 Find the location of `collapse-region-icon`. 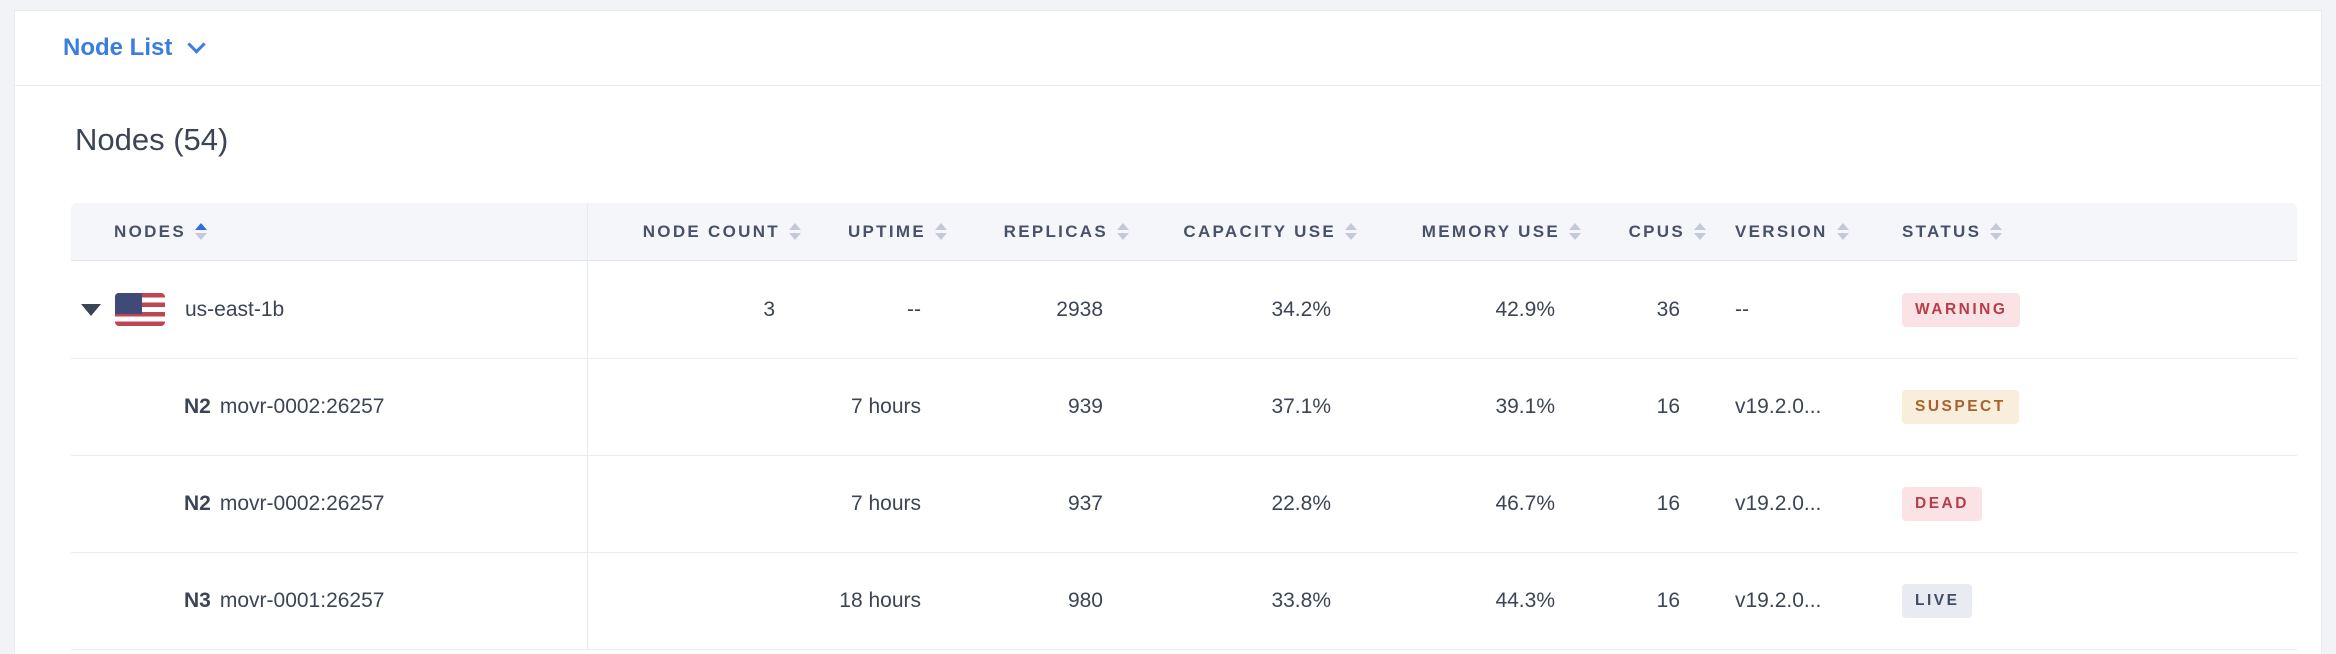

collapse-region-icon is located at coordinates (91, 309).